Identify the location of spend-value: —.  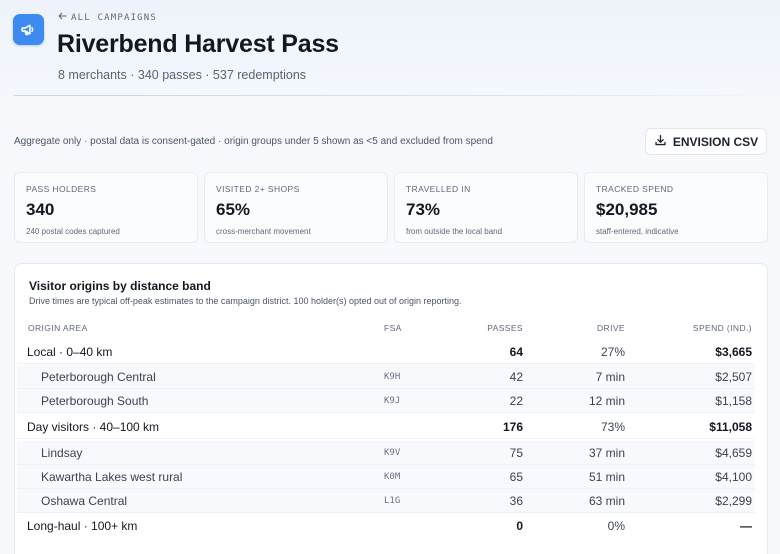
(746, 526).